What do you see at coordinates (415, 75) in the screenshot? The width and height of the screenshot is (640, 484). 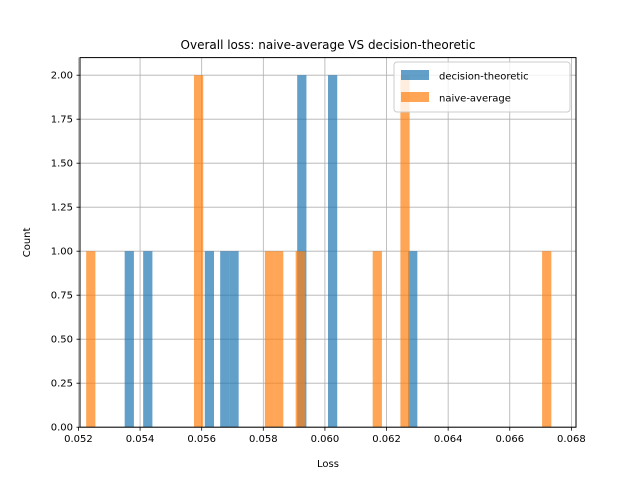 I see `legend-swatch-decision-theoretic` at bounding box center [415, 75].